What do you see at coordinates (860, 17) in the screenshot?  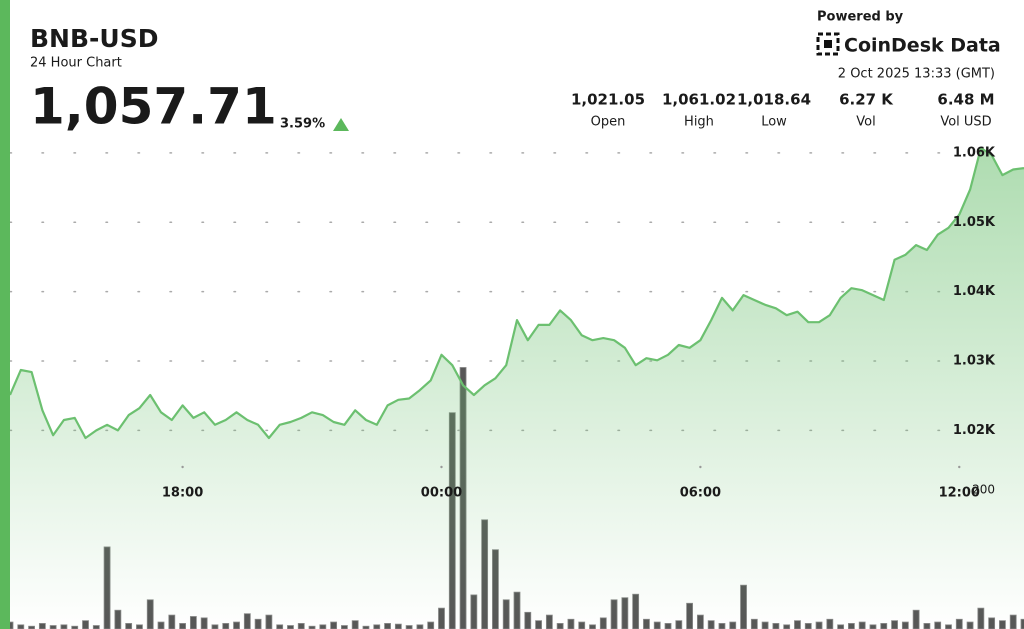 I see `powered-by: Powered by` at bounding box center [860, 17].